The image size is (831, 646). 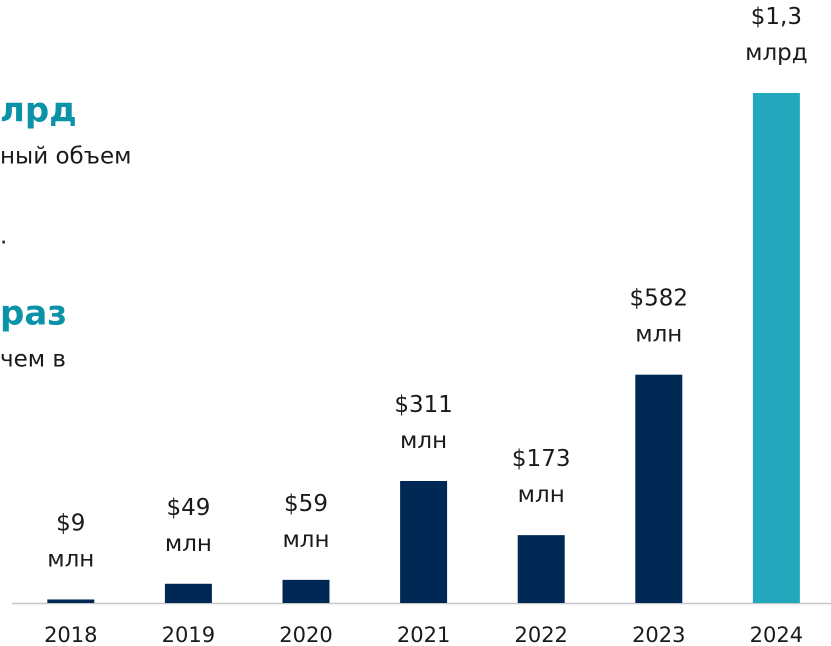 I want to click on value-label: $9 млн, so click(x=70, y=541).